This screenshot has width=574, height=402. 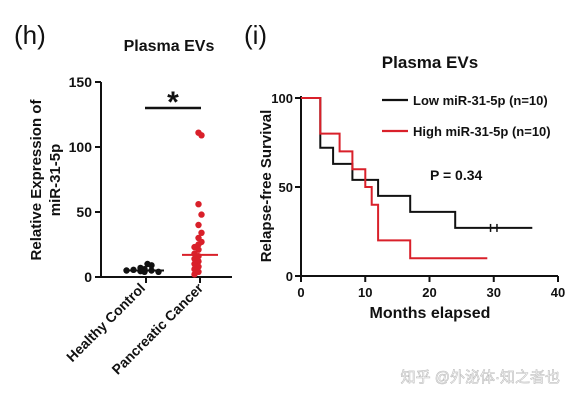 I want to click on panel-i-title: Plasma EVs, so click(x=430, y=62).